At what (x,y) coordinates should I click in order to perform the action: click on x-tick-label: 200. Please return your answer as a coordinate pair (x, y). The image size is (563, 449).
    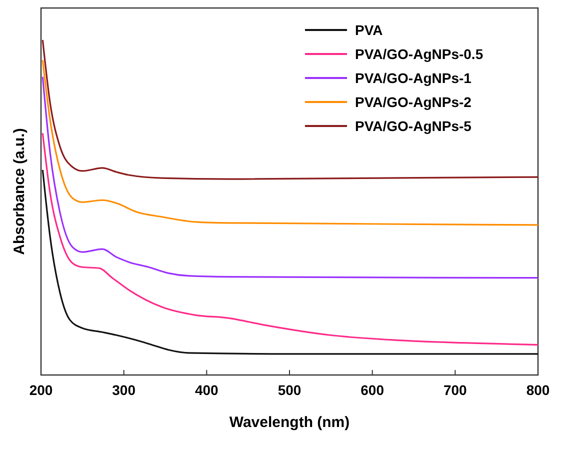
    Looking at the image, I should click on (41, 390).